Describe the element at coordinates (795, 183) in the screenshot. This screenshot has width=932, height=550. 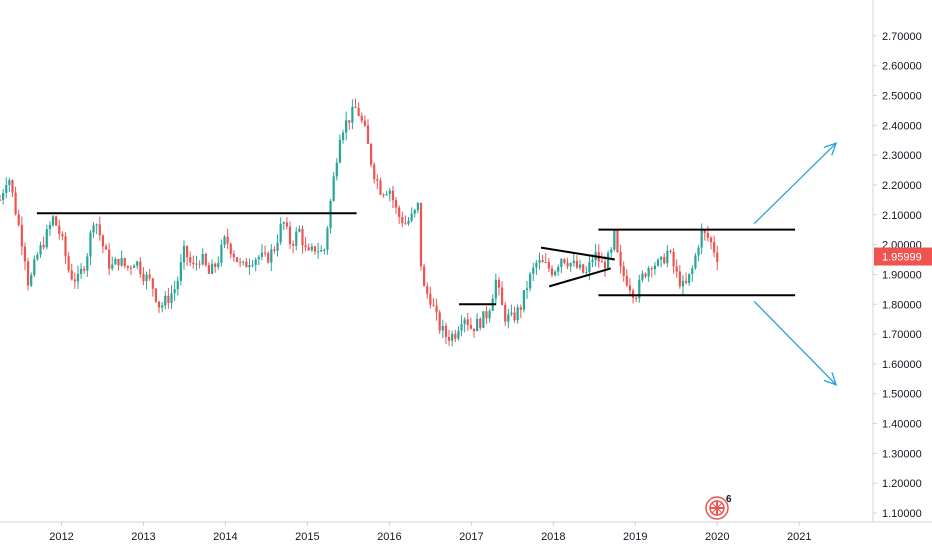
I see `bullish-projection-arrow` at that location.